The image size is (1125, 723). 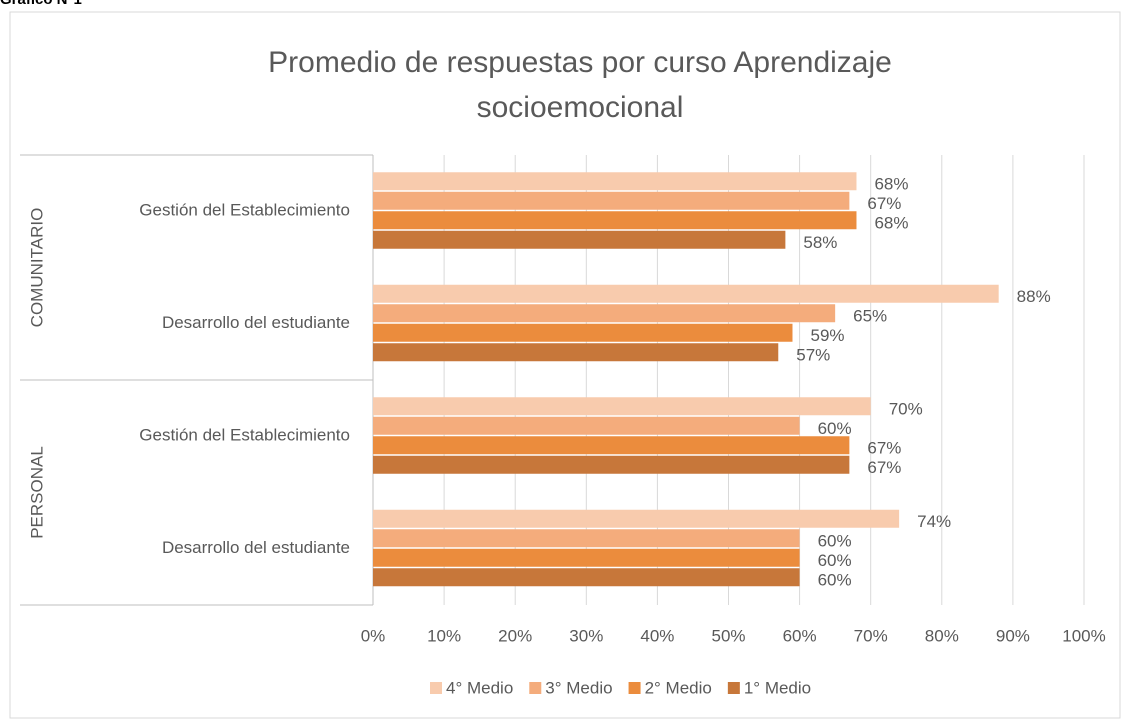 What do you see at coordinates (800, 635) in the screenshot?
I see `x-tick-label: 60%` at bounding box center [800, 635].